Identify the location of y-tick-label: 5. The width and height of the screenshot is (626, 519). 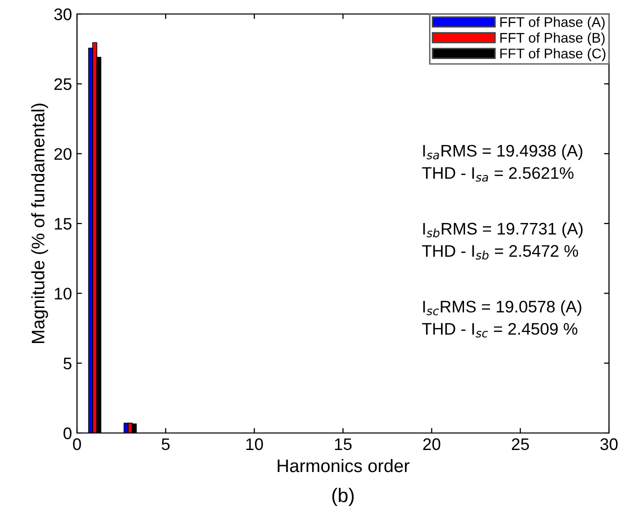
(68, 364).